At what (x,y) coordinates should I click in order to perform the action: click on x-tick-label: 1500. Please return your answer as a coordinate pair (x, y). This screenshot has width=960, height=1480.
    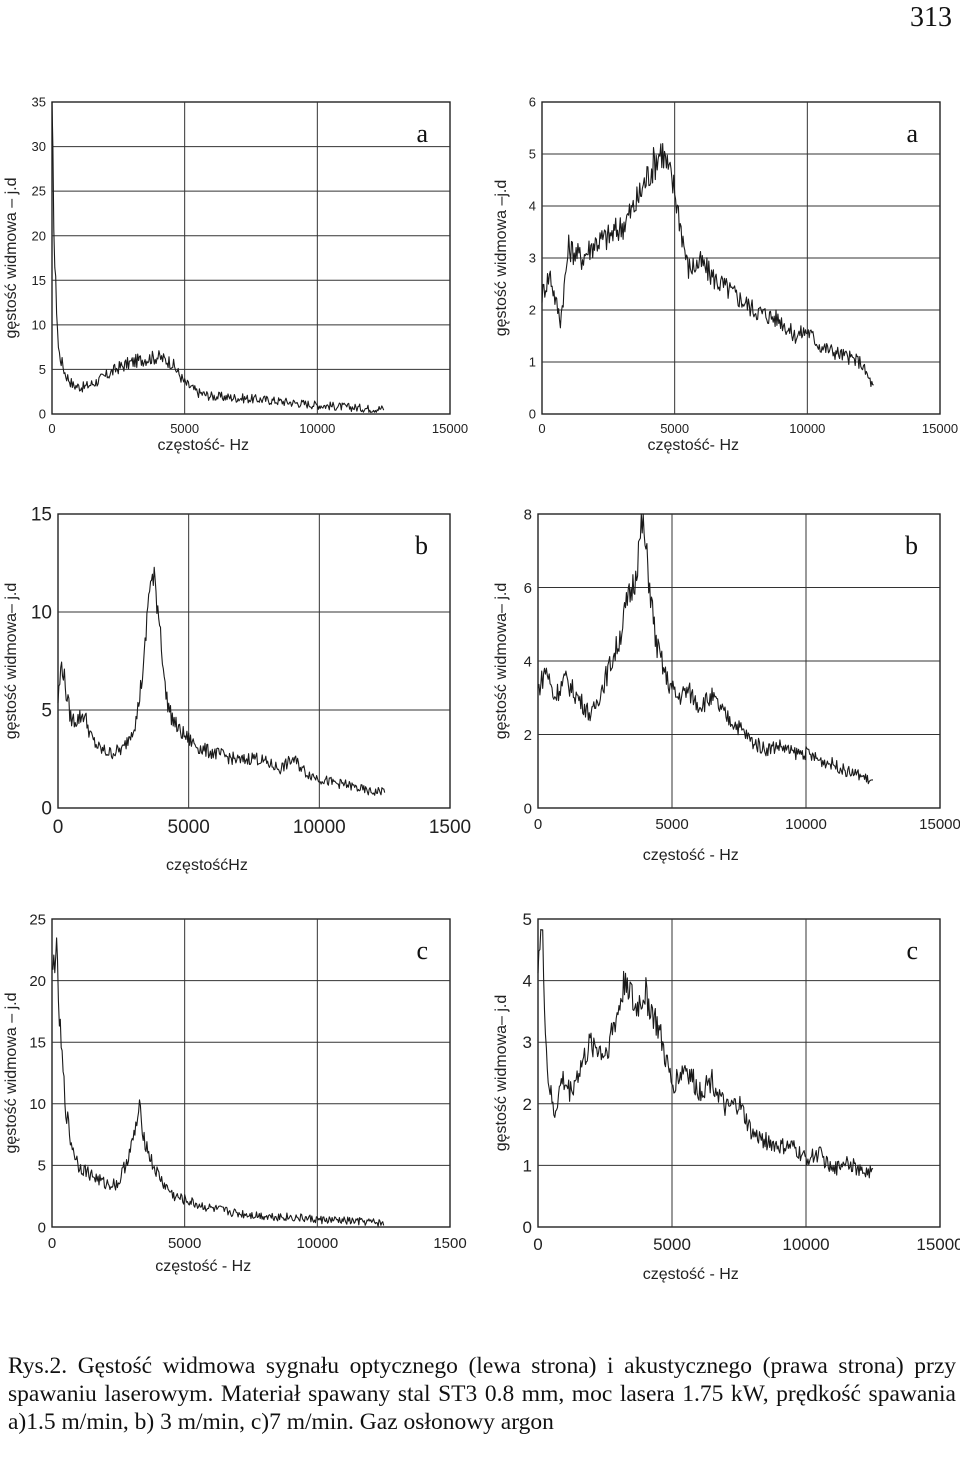
    Looking at the image, I should click on (450, 827).